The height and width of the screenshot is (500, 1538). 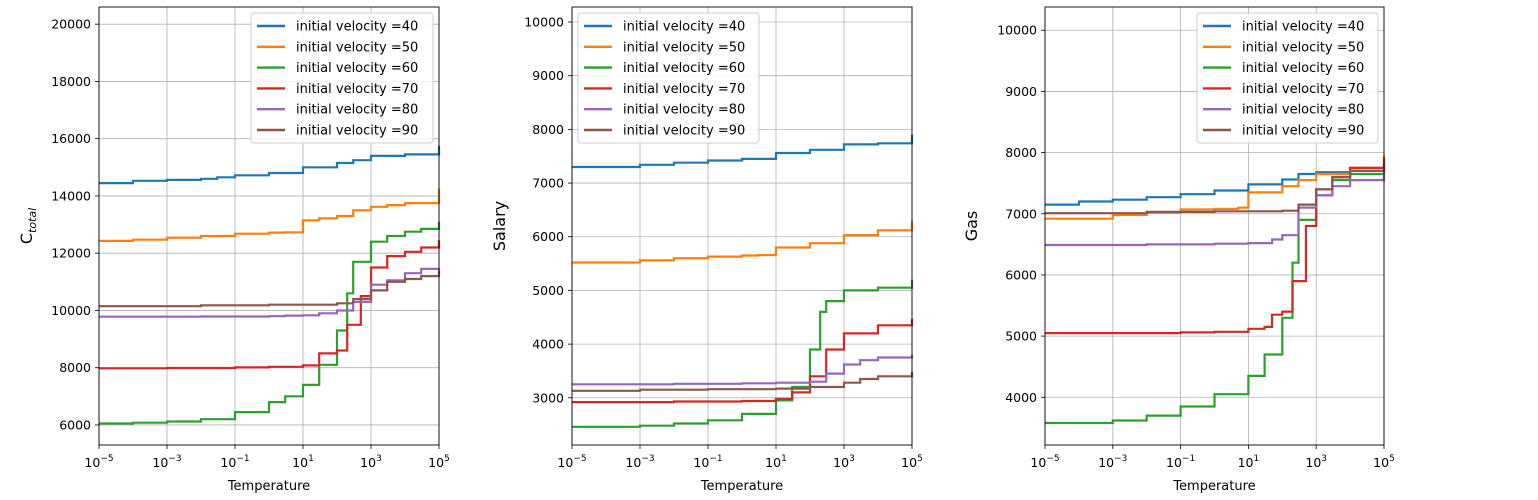 What do you see at coordinates (548, 397) in the screenshot?
I see `y-tick-label: 3000` at bounding box center [548, 397].